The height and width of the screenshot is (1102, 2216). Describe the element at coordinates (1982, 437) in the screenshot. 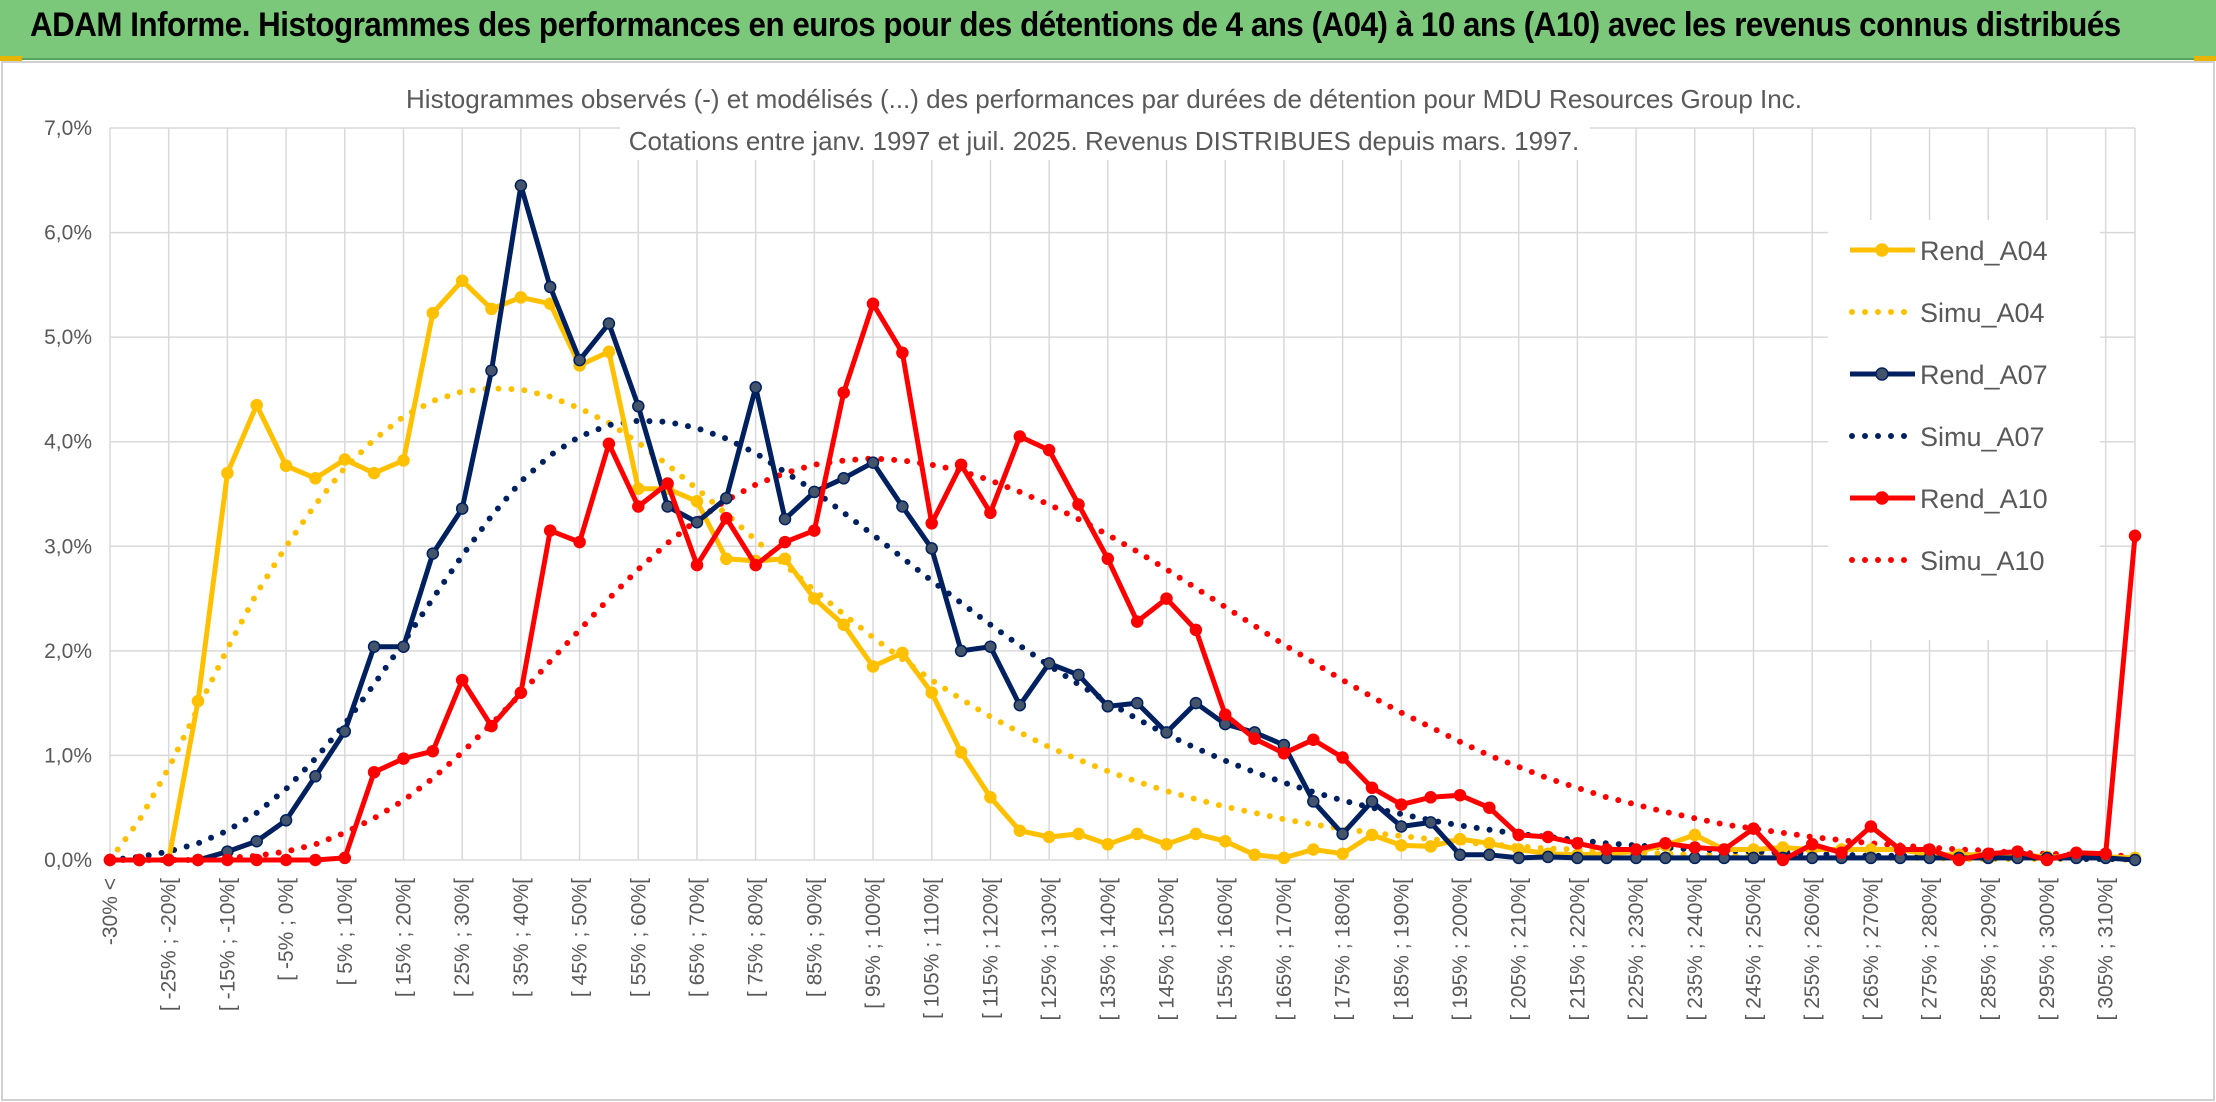

I see `legend-label-Simu_A07: Simu_A07` at that location.